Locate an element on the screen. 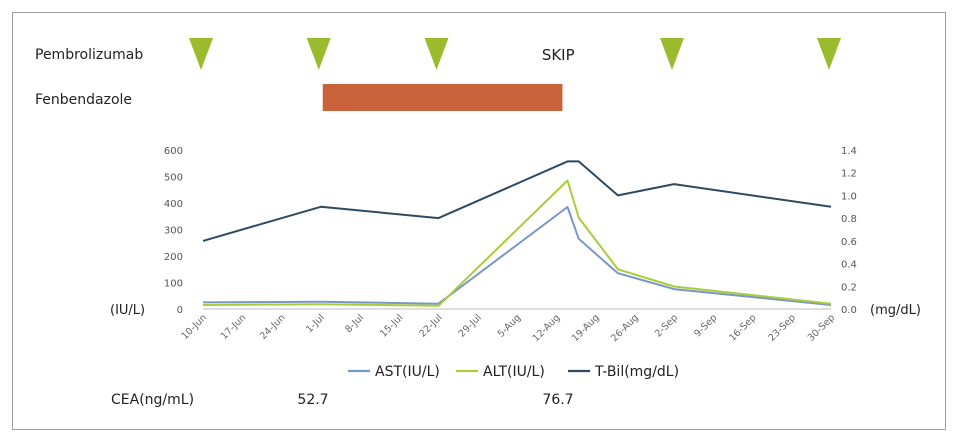 The image size is (960, 445). x-tick-label: 5-Aug is located at coordinates (509, 325).